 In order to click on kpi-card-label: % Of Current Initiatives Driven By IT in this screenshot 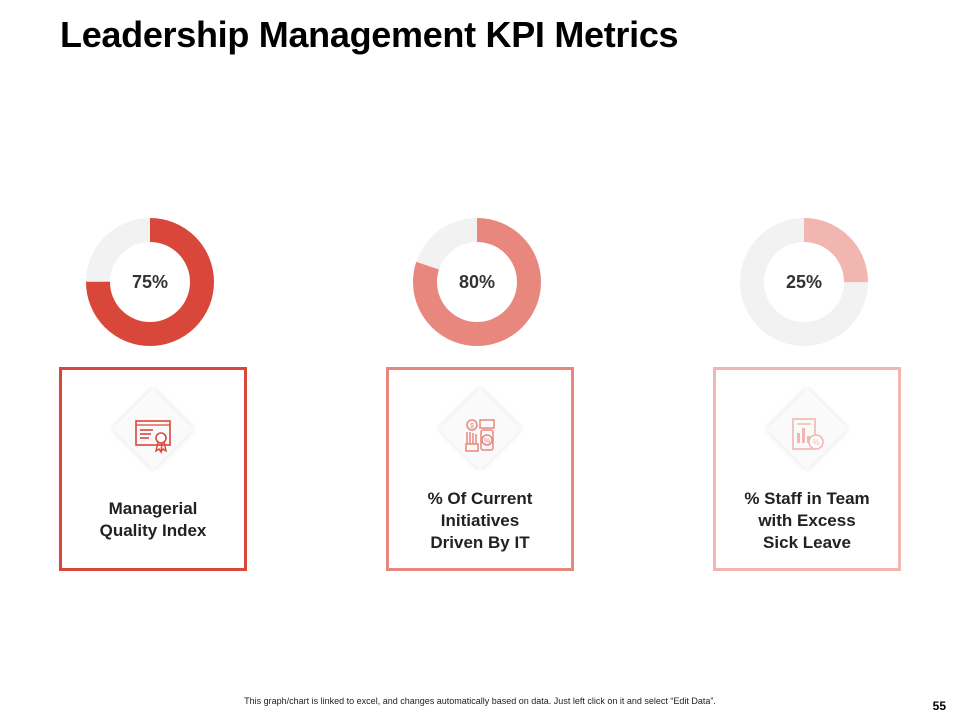, I will do `click(480, 521)`.